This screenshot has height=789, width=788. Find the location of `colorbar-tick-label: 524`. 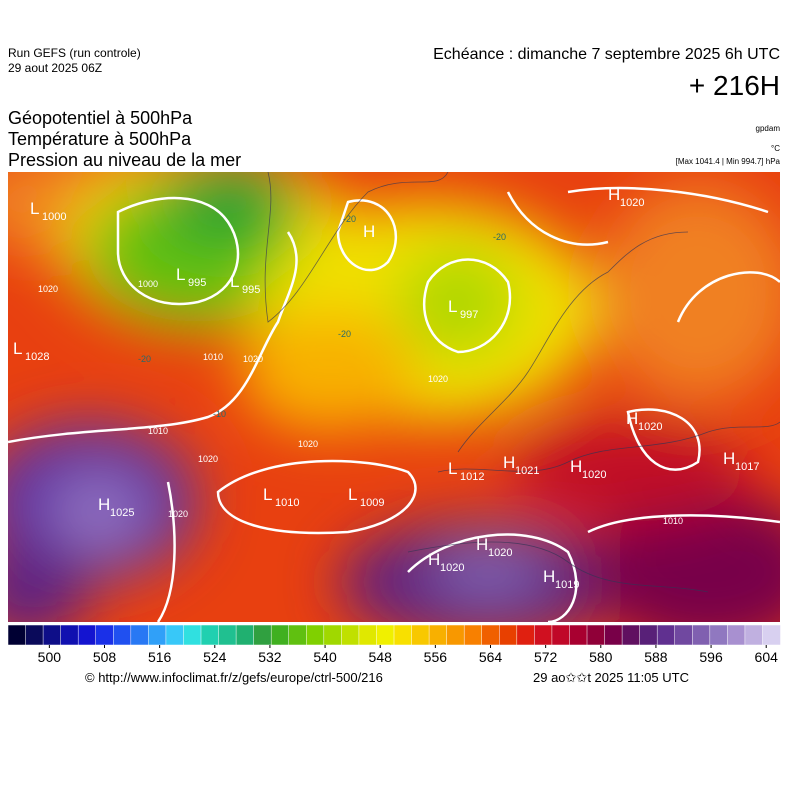

colorbar-tick-label: 524 is located at coordinates (215, 657).